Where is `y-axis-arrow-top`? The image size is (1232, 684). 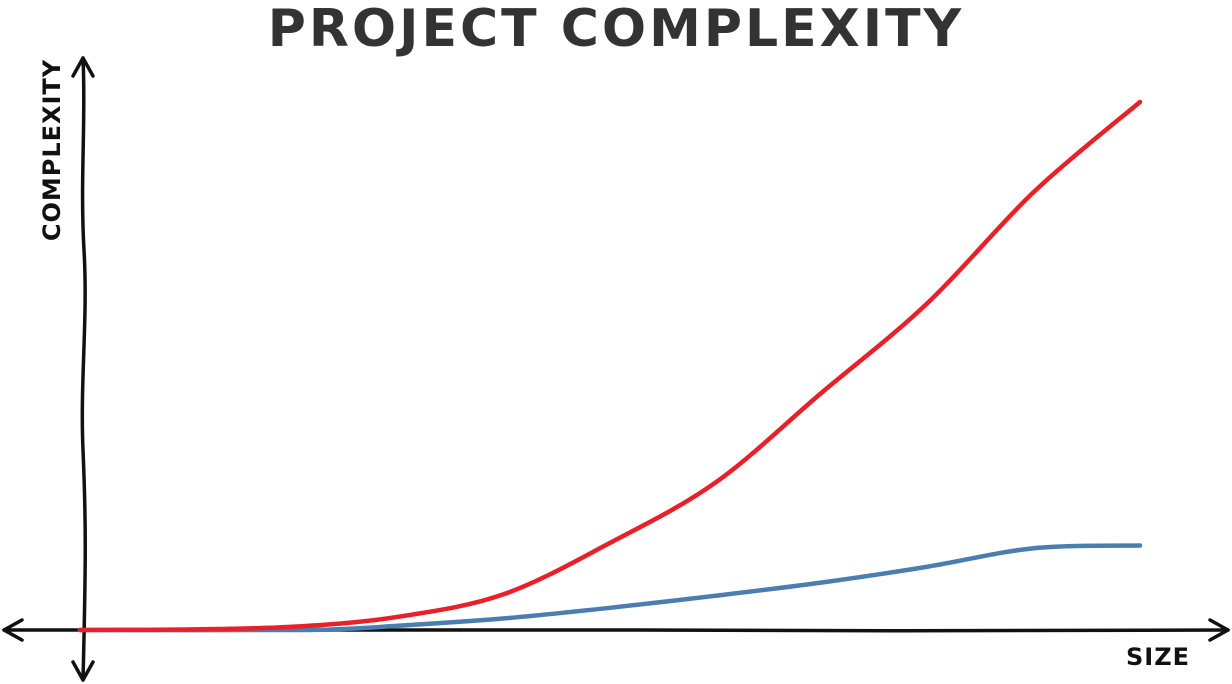
y-axis-arrow-top is located at coordinates (83, 67).